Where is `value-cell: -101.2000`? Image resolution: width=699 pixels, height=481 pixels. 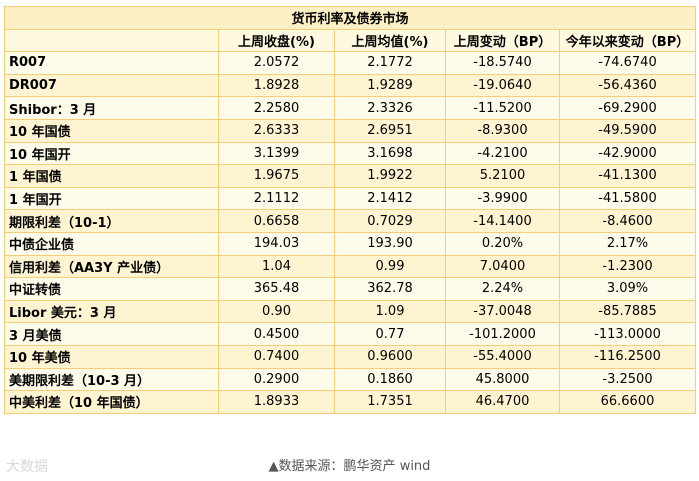
value-cell: -101.2000 is located at coordinates (502, 334).